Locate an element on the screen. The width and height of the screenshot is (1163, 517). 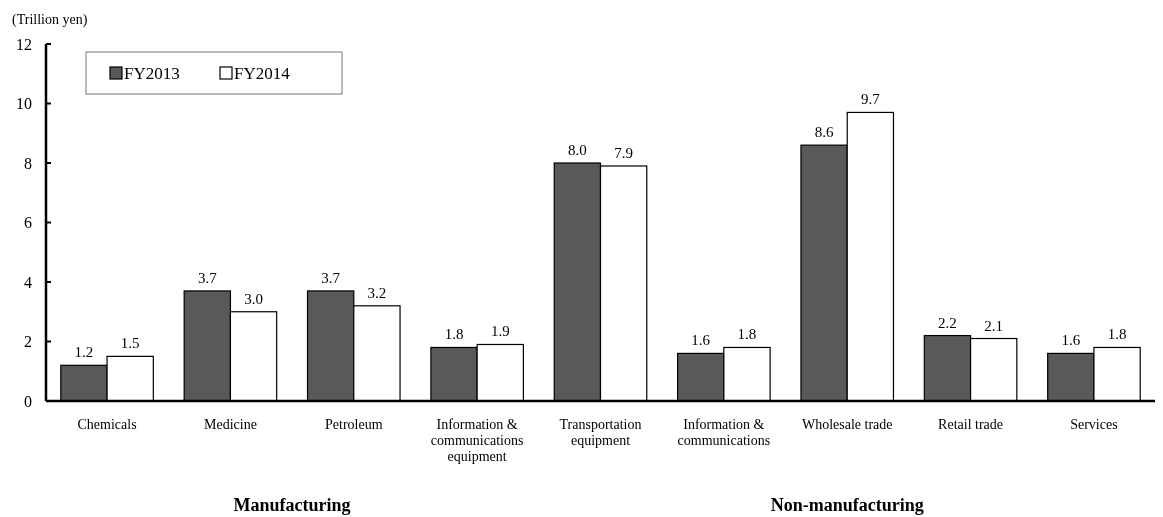
x-tick-label: Petroleum is located at coordinates (354, 424).